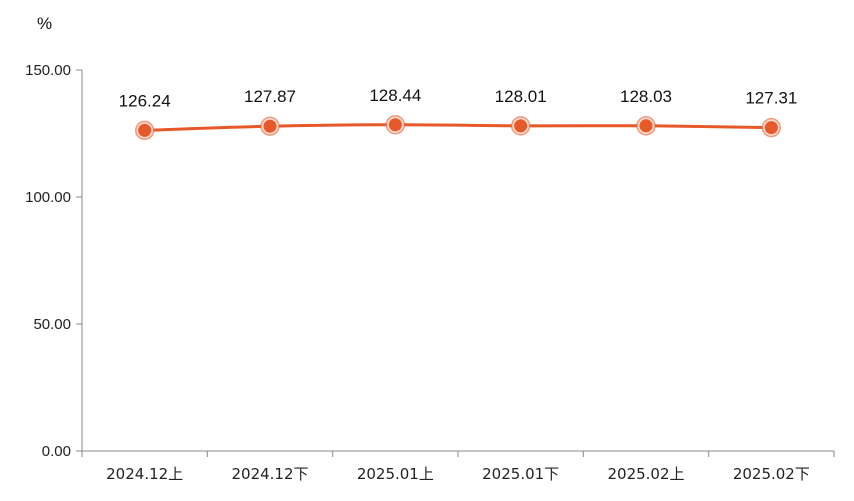 The height and width of the screenshot is (501, 854). Describe the element at coordinates (395, 474) in the screenshot. I see `x-category-label: 2025.01上` at that location.